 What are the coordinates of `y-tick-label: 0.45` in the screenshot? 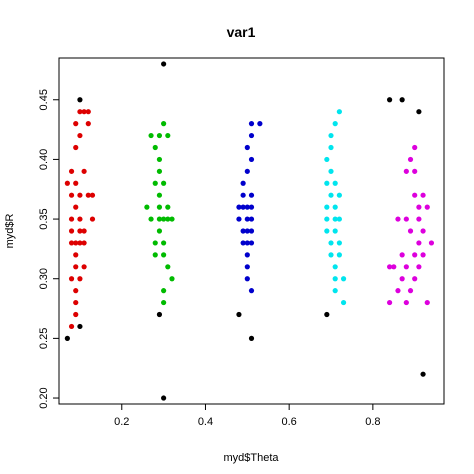 It's located at (44, 99).